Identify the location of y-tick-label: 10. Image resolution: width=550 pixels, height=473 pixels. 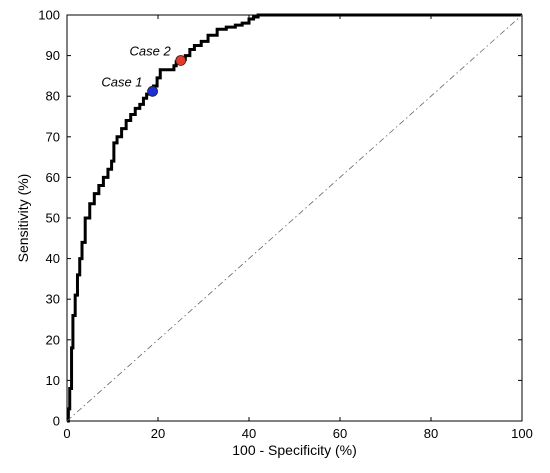
(53, 380).